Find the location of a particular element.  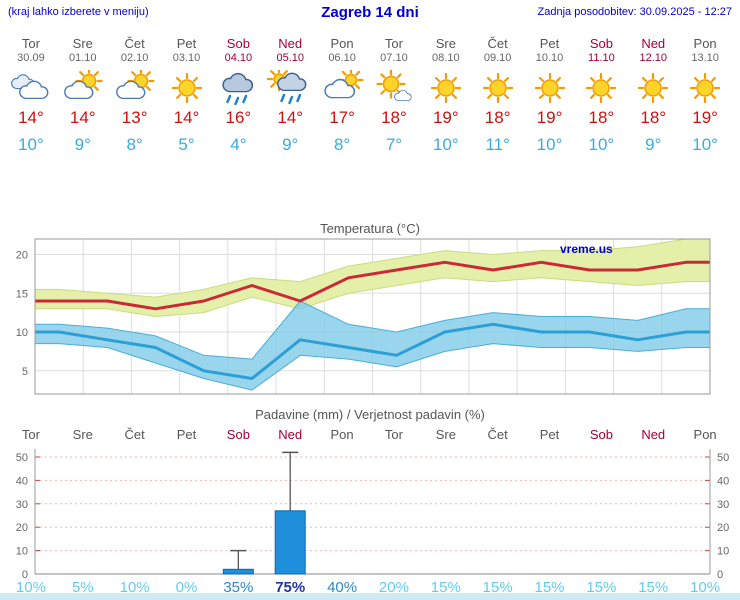

temp-min: 8° is located at coordinates (134, 144).